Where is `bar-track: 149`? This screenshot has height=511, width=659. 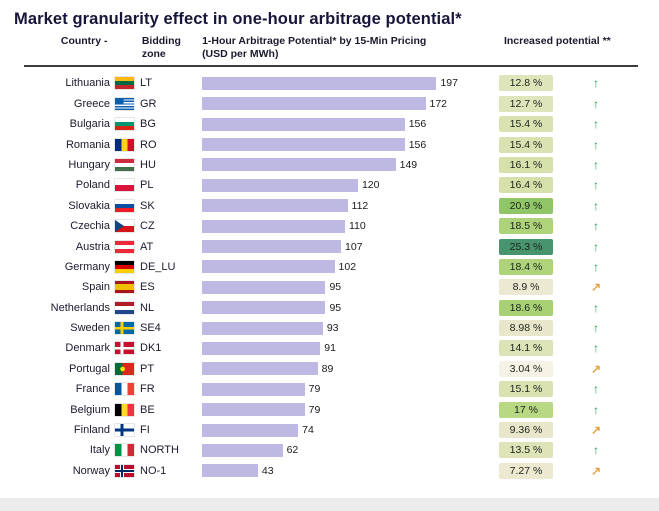
bar-track: 149 is located at coordinates (330, 165).